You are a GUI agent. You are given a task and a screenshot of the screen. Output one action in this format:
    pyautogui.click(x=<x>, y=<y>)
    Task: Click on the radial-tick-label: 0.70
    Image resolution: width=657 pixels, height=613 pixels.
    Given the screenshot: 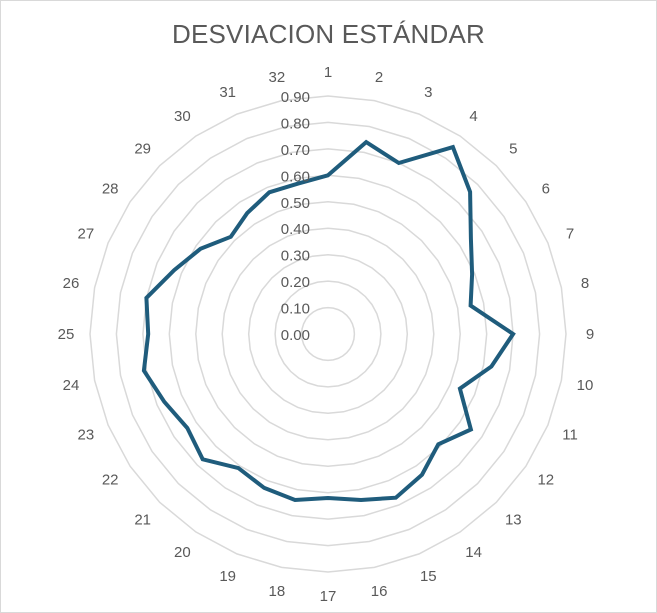 What is the action you would take?
    pyautogui.click(x=295, y=150)
    